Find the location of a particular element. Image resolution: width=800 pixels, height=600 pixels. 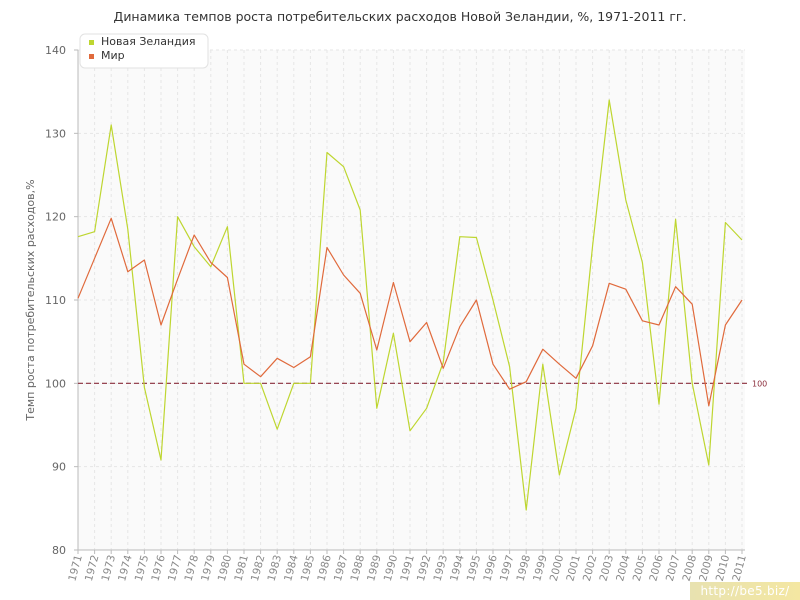

y-axis-ticks: 80 90 100 110 120 130 140 is located at coordinates (61, 300).